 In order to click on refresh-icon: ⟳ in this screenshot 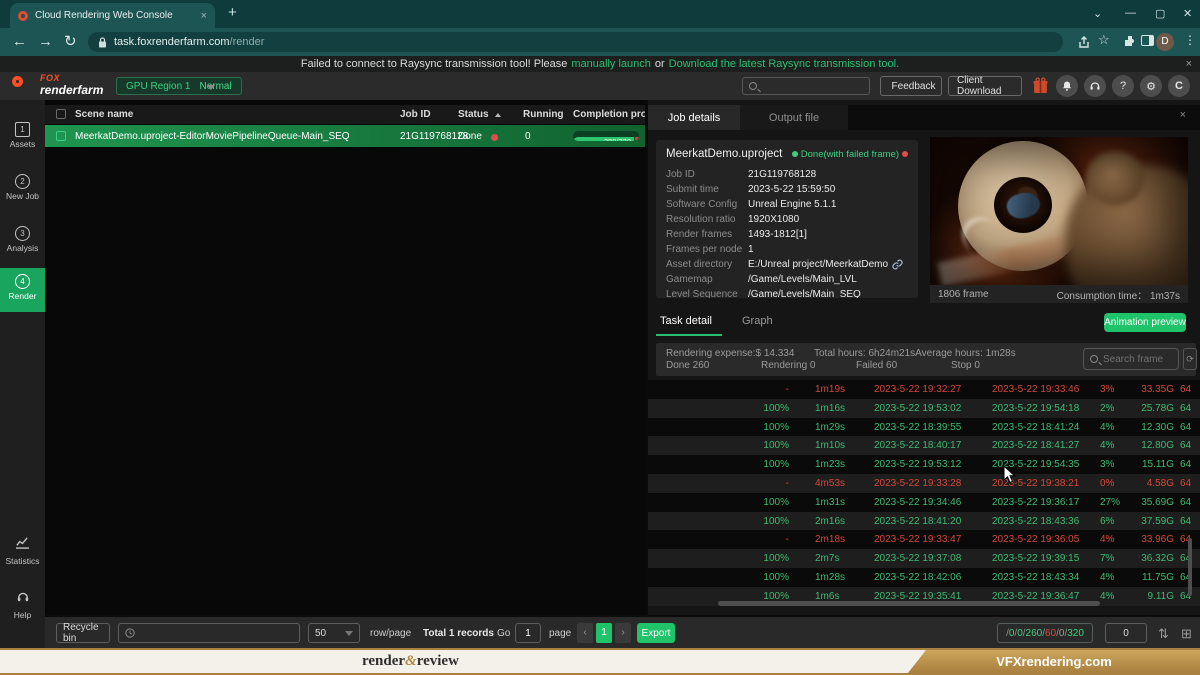, I will do `click(1190, 359)`.